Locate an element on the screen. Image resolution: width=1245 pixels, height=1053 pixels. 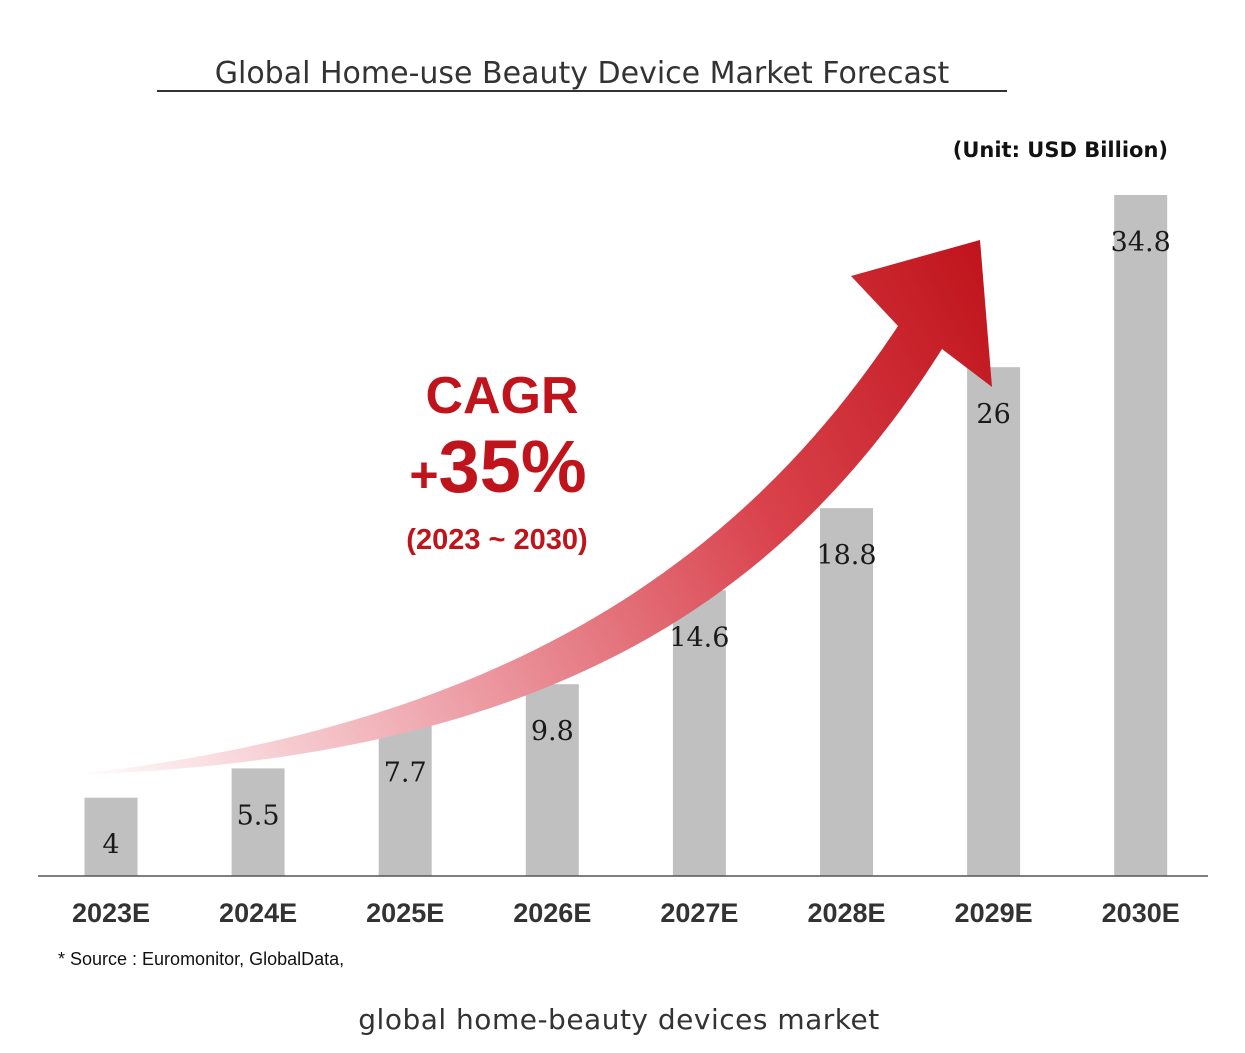
cagr-value: +35% is located at coordinates (497, 466).